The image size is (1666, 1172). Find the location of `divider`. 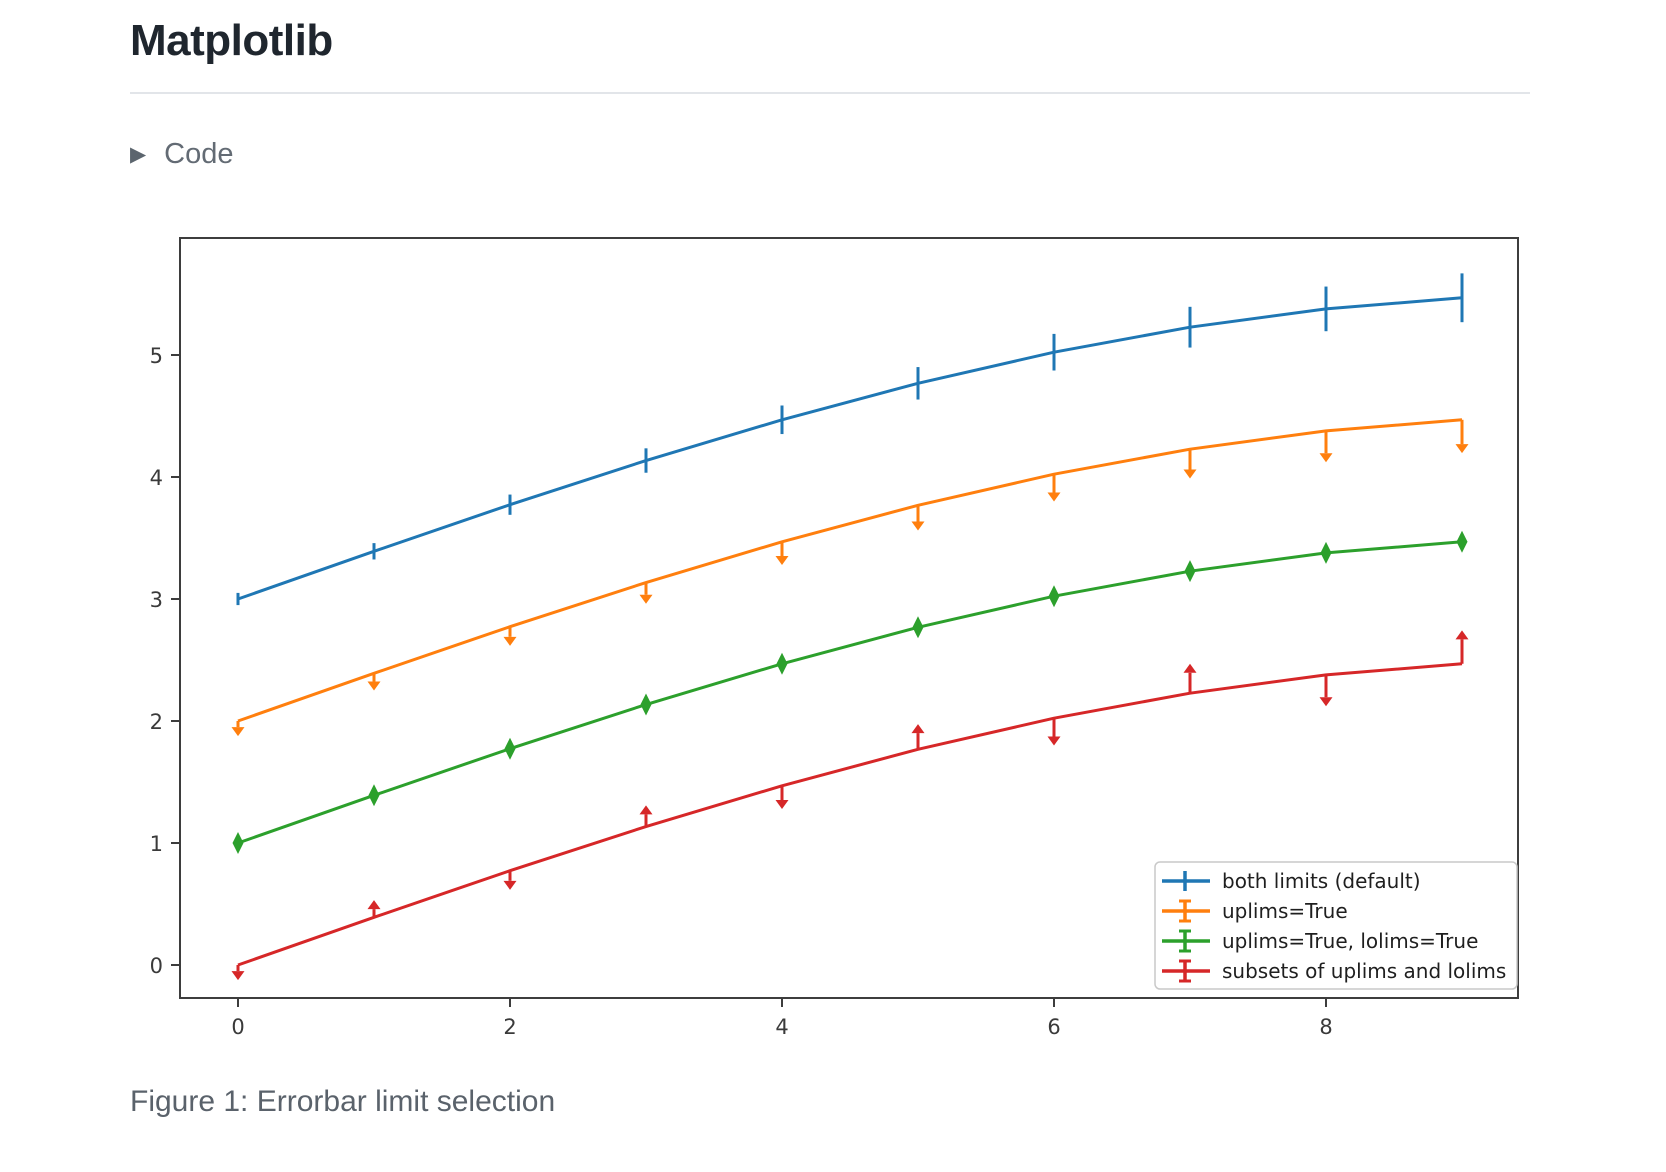

divider is located at coordinates (830, 93).